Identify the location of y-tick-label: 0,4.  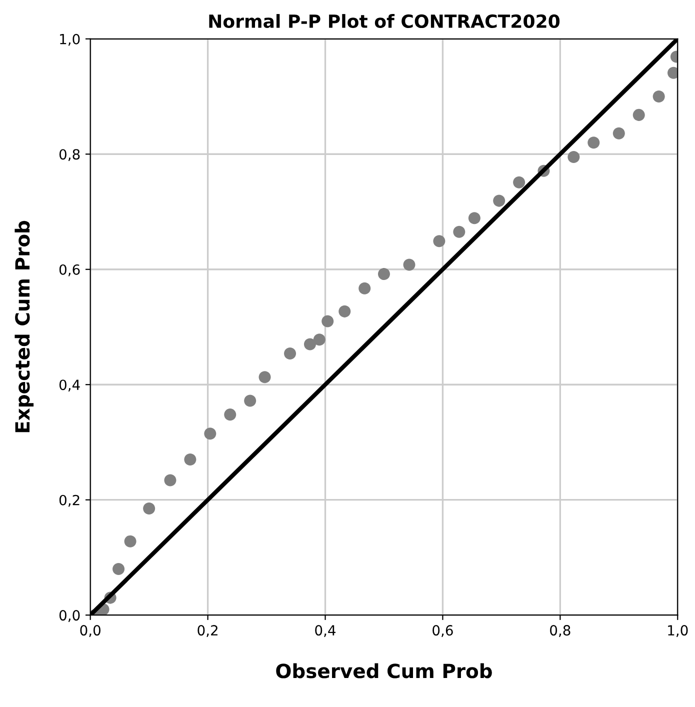
(69, 386).